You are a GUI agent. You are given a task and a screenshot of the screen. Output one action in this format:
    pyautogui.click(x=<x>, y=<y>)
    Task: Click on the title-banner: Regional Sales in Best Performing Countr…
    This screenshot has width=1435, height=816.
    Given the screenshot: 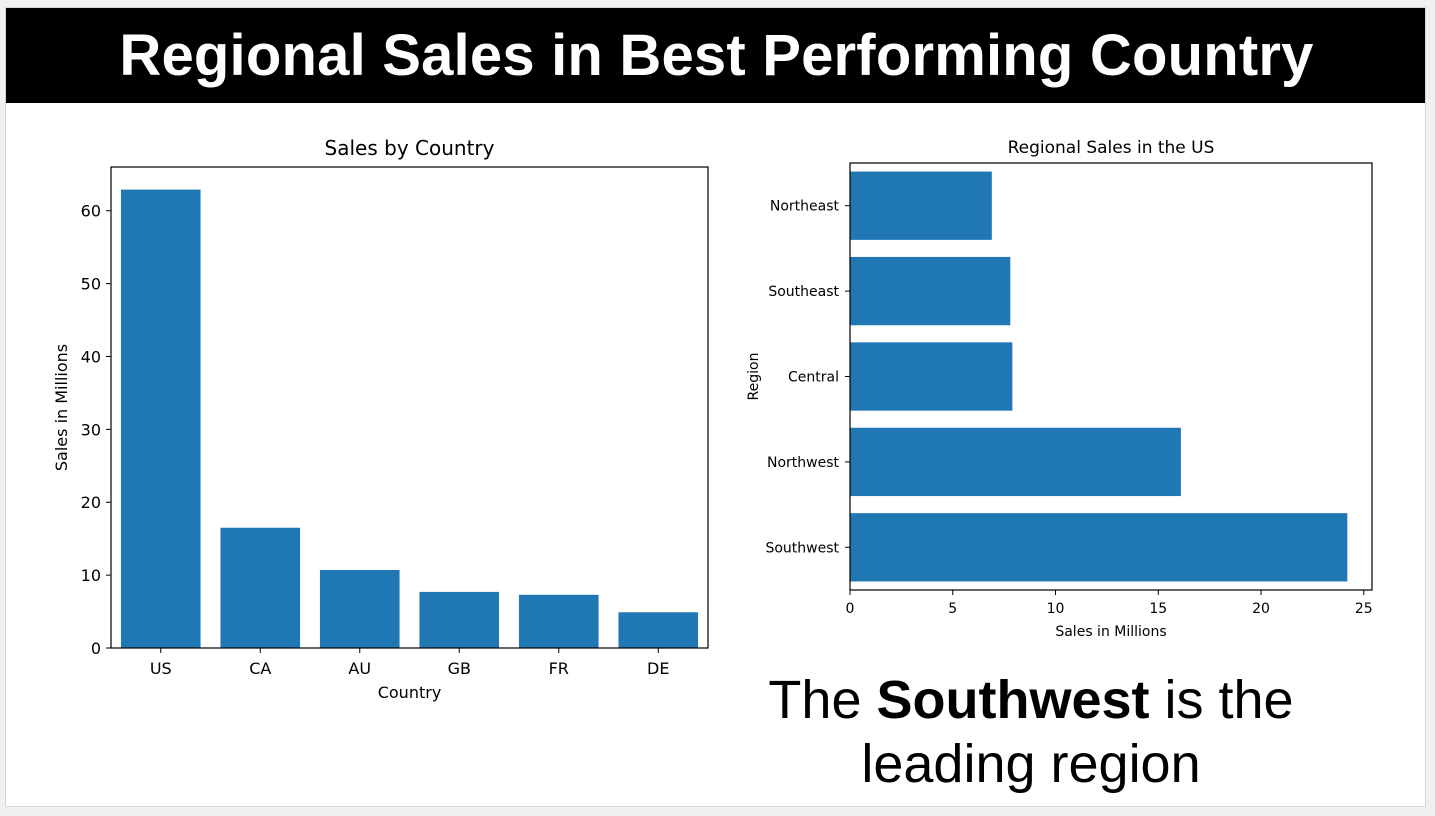 What is the action you would take?
    pyautogui.click(x=715, y=55)
    